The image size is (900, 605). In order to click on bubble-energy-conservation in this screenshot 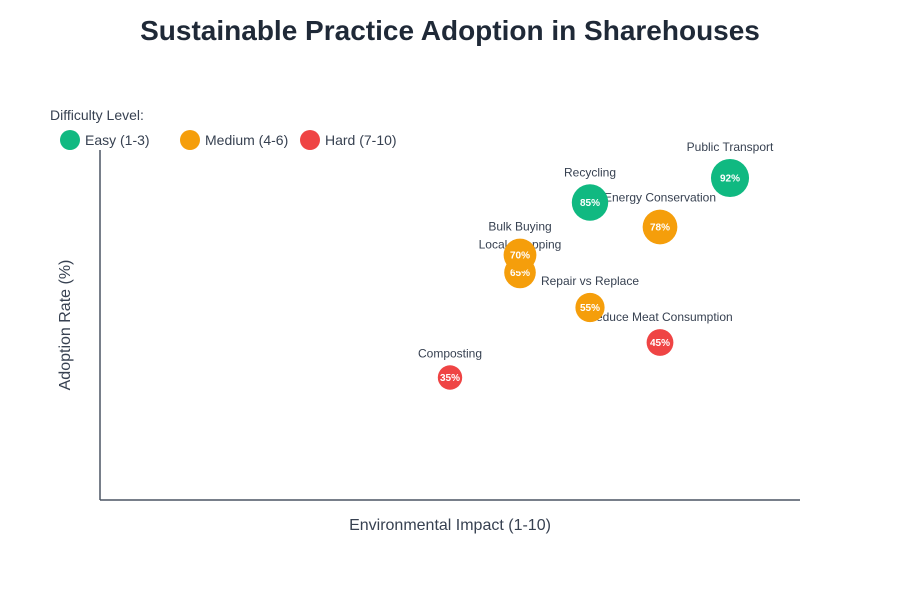, I will do `click(660, 227)`.